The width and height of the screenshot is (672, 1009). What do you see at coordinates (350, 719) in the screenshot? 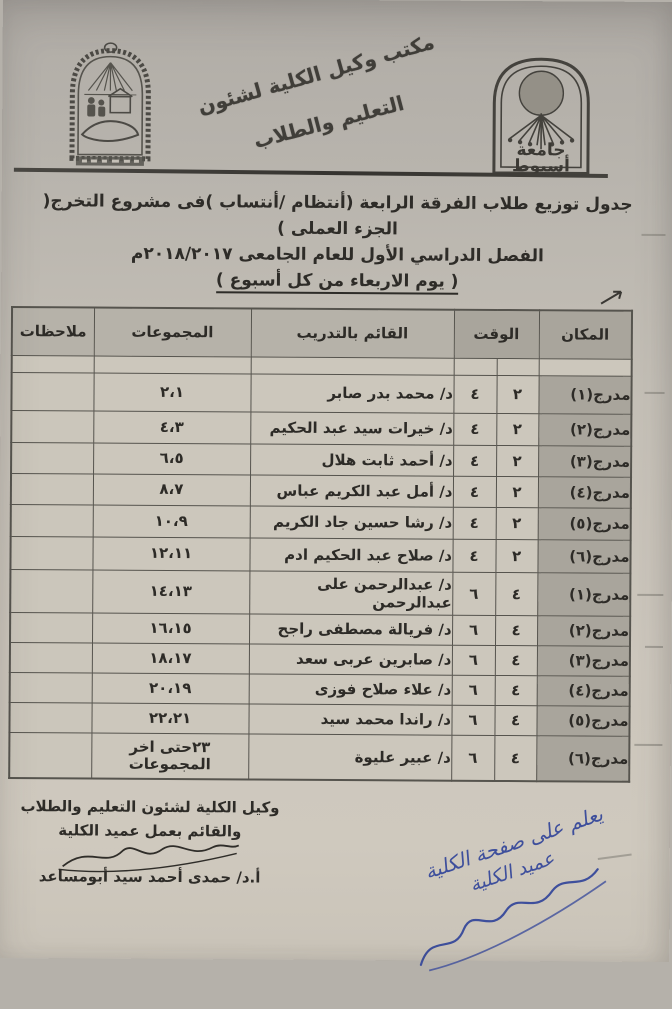
I see `cell-trainer: د/ راندا محمد سيد` at bounding box center [350, 719].